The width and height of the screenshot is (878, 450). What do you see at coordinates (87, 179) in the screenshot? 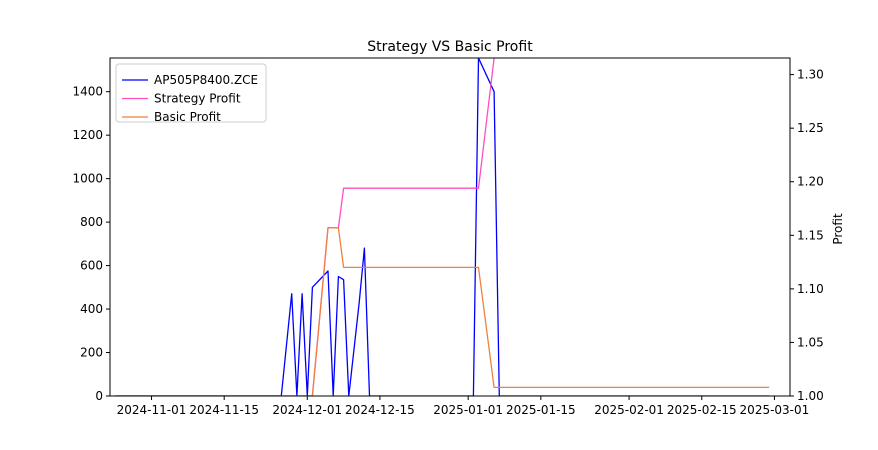
I see `left-tick-label: 1000` at bounding box center [87, 179].